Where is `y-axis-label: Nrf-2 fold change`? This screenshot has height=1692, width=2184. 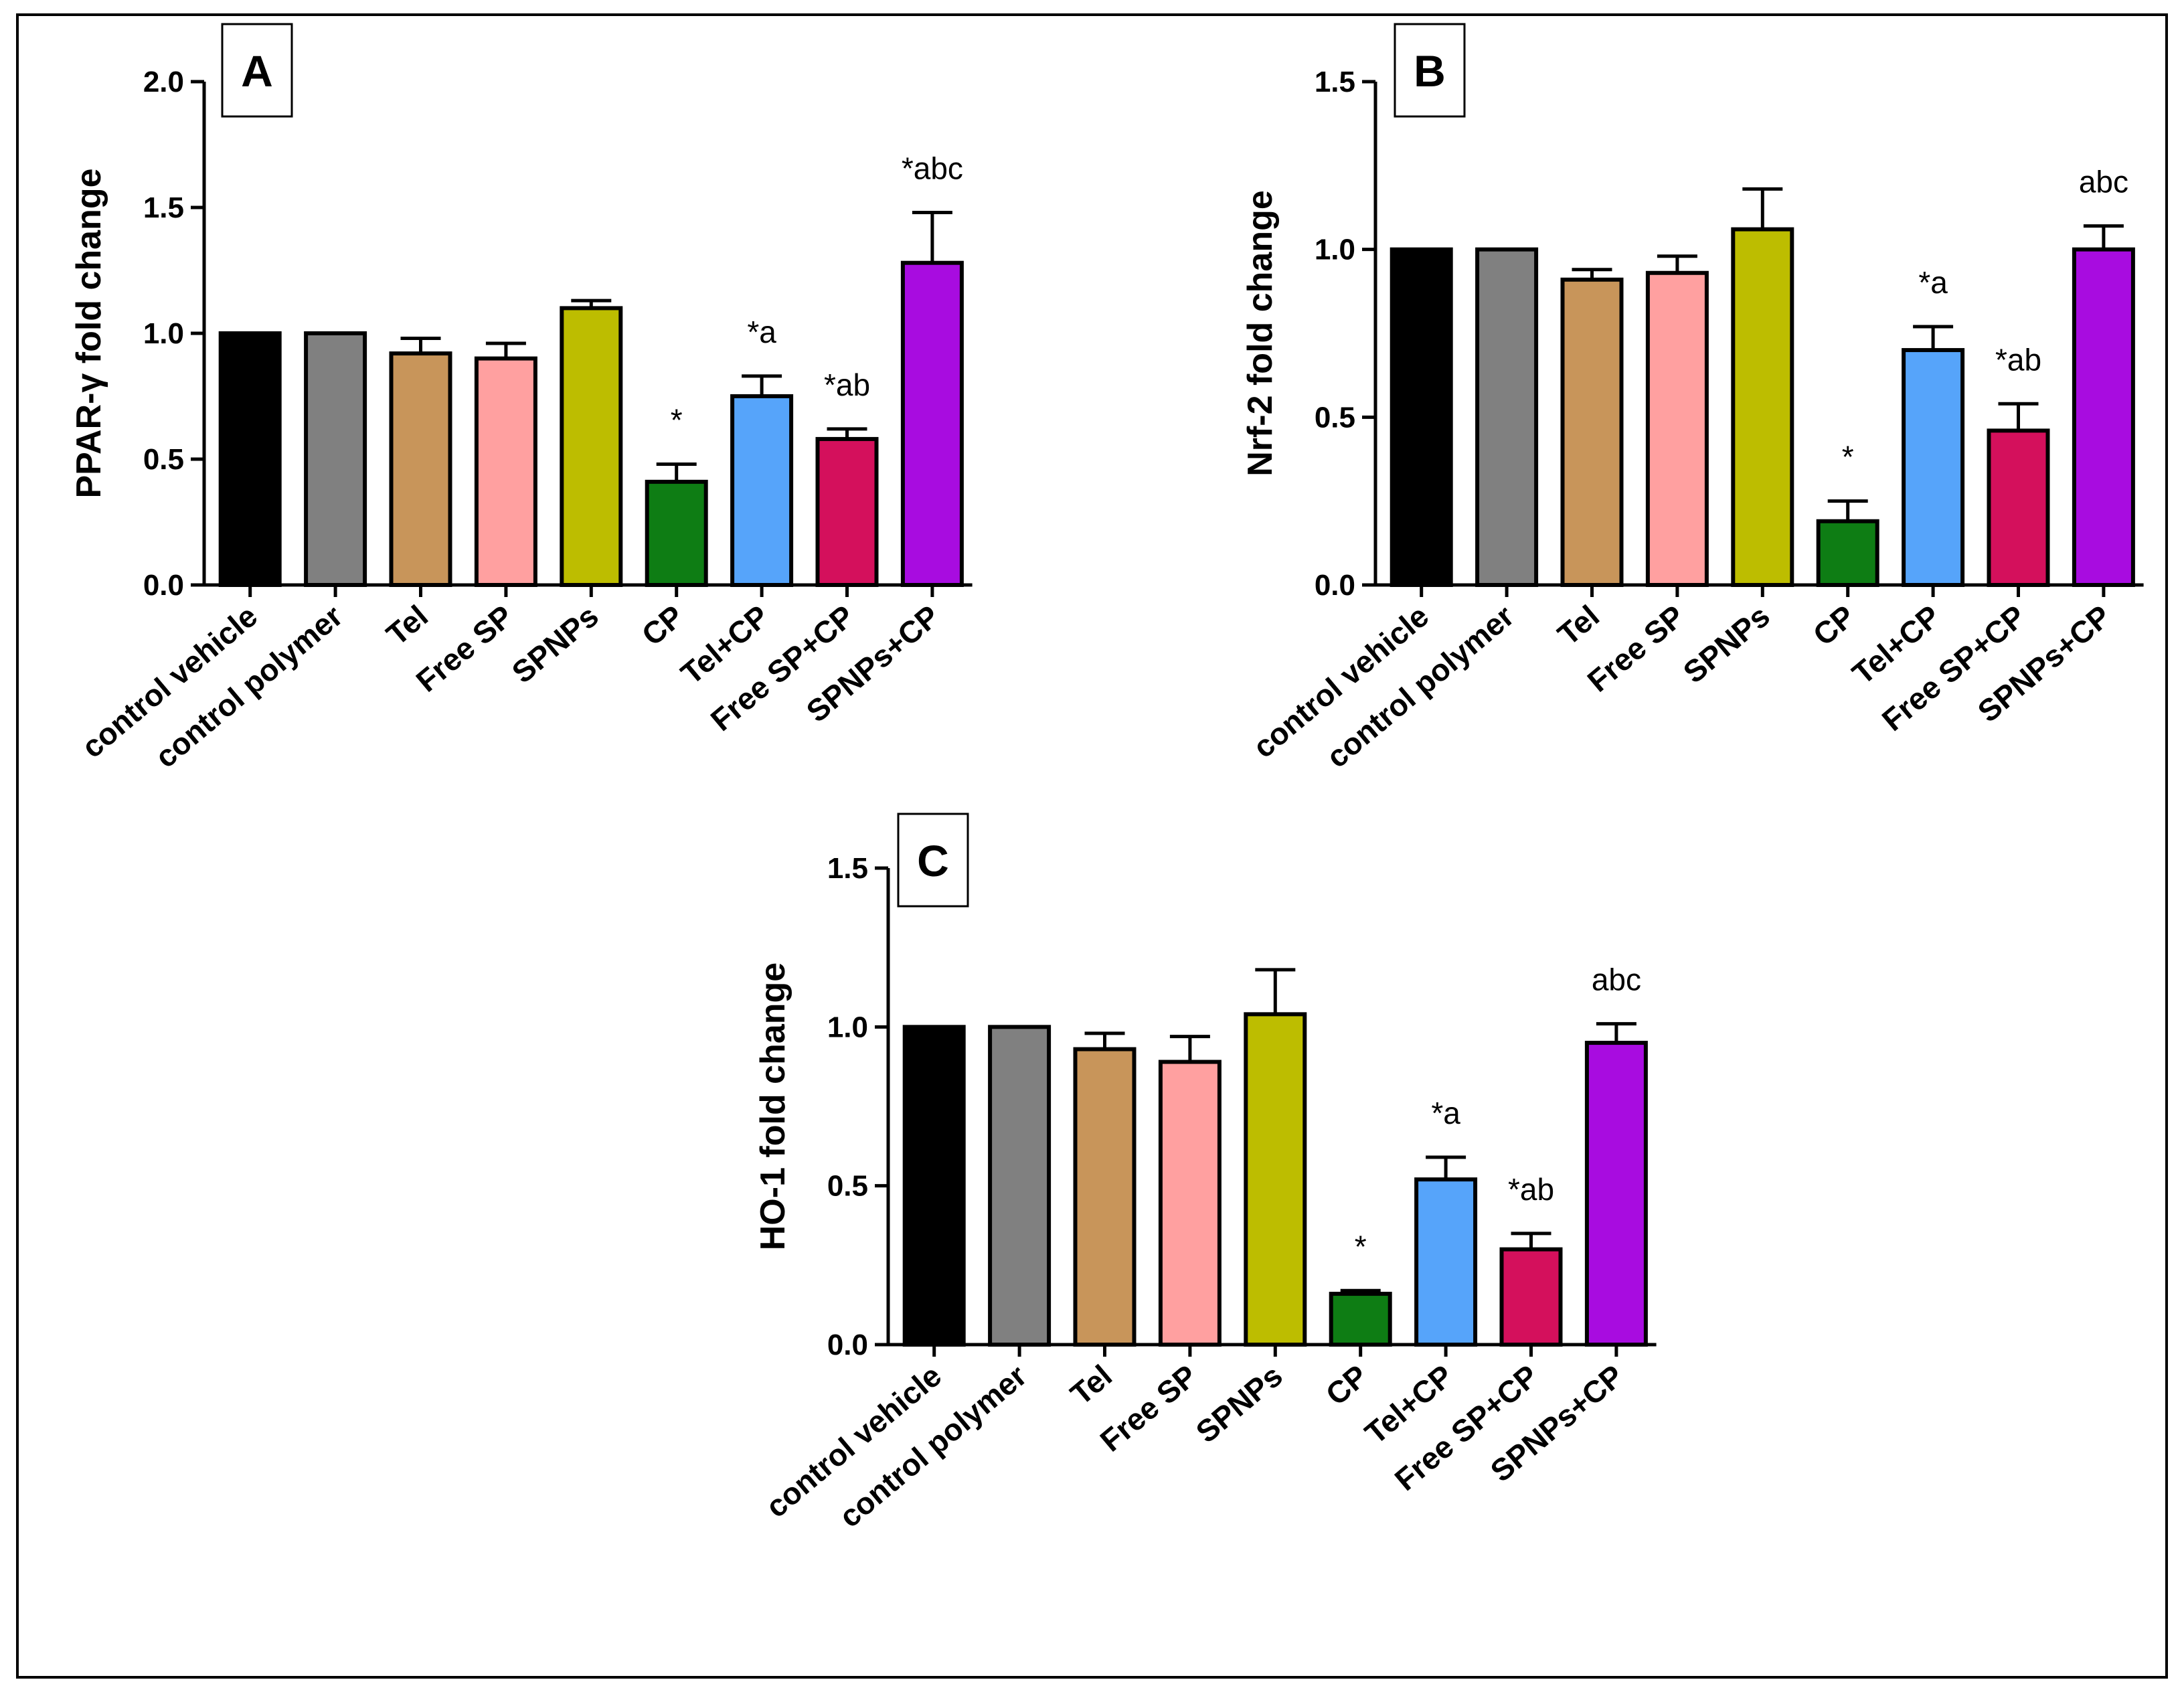 y-axis-label: Nrf-2 fold change is located at coordinates (1260, 333).